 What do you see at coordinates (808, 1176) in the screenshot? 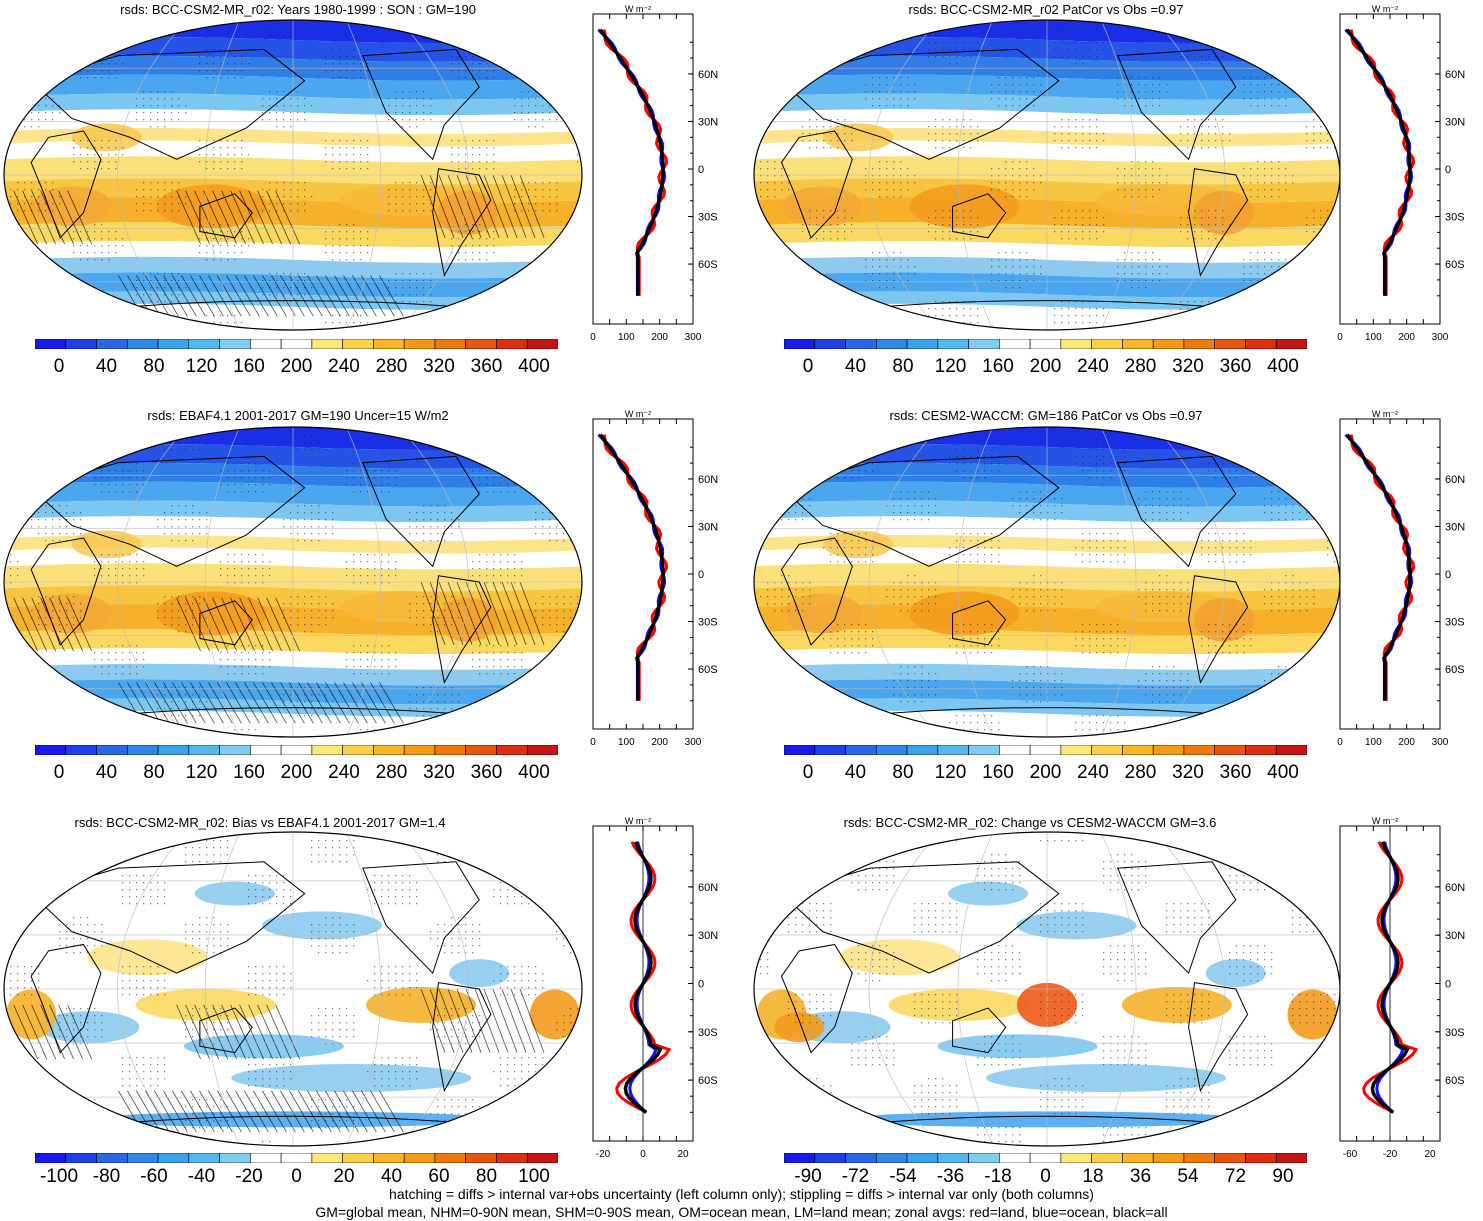
I see `colorbar-tick-label: -90` at bounding box center [808, 1176].